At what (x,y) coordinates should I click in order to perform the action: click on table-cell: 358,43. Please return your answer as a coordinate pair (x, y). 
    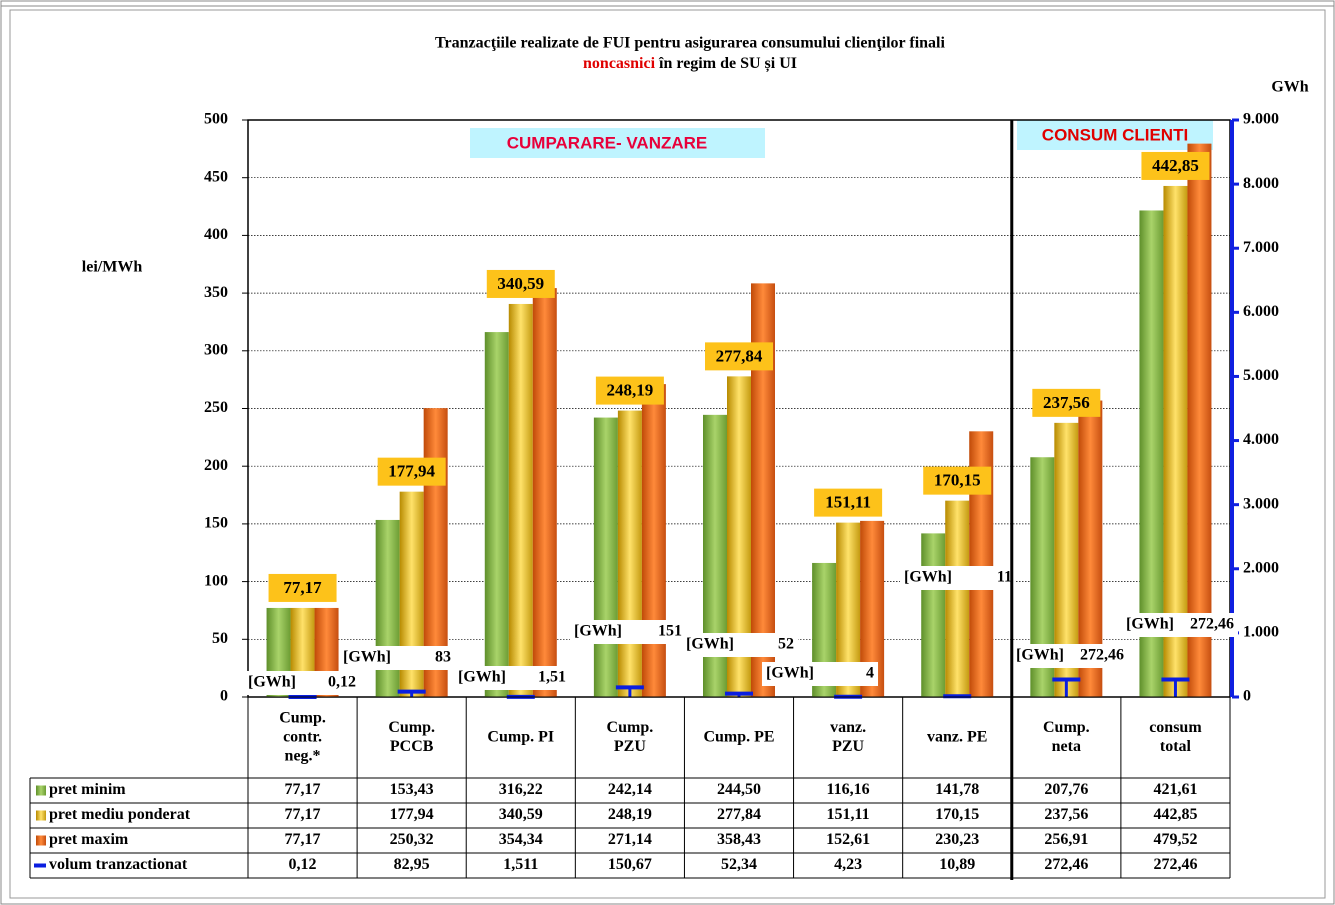
    Looking at the image, I should click on (739, 839).